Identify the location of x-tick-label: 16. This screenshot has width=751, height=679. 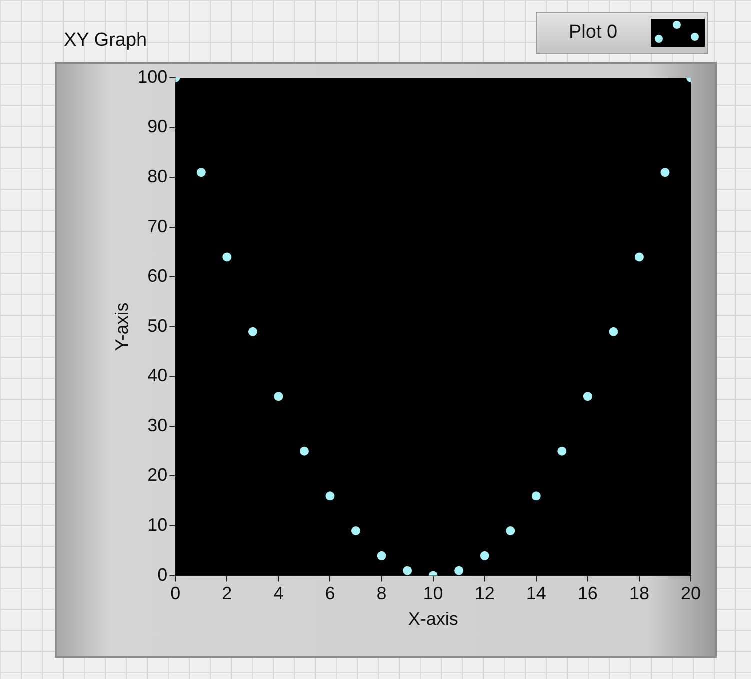
(588, 594).